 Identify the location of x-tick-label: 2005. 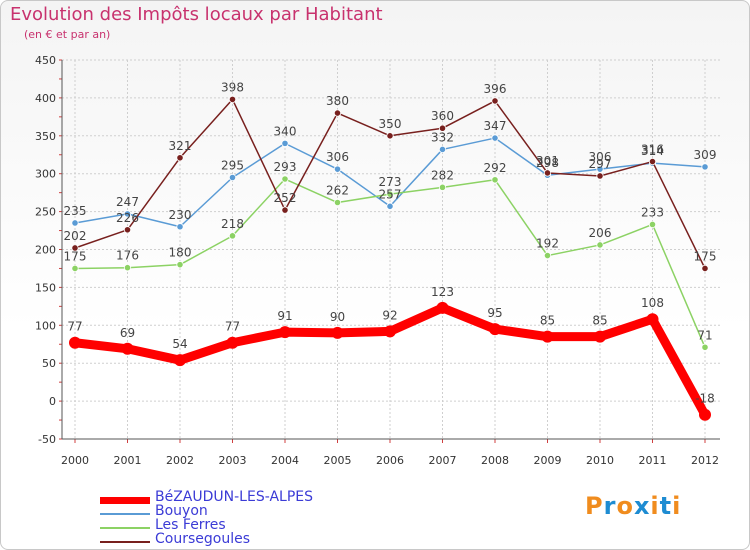
(338, 460).